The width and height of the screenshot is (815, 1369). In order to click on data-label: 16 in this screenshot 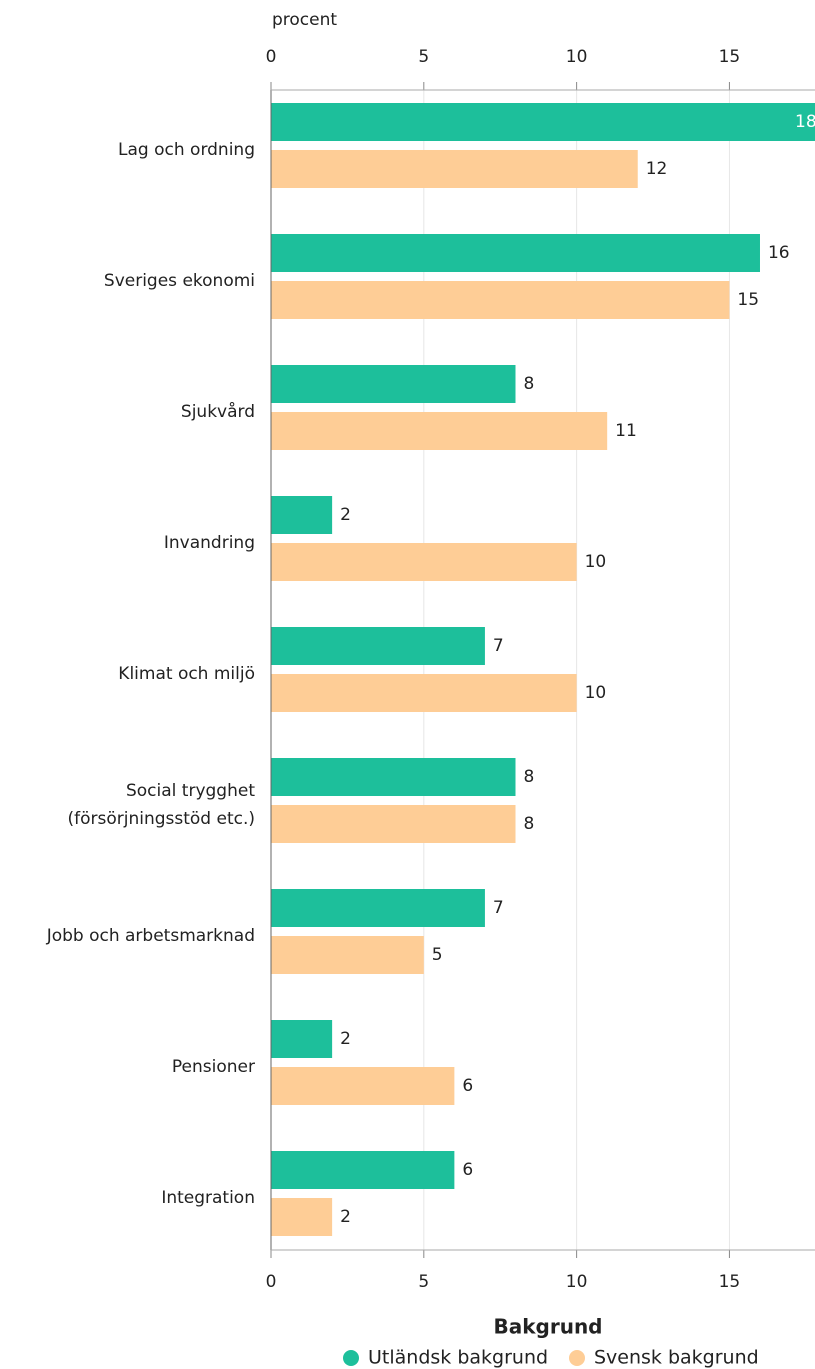, I will do `click(779, 253)`.